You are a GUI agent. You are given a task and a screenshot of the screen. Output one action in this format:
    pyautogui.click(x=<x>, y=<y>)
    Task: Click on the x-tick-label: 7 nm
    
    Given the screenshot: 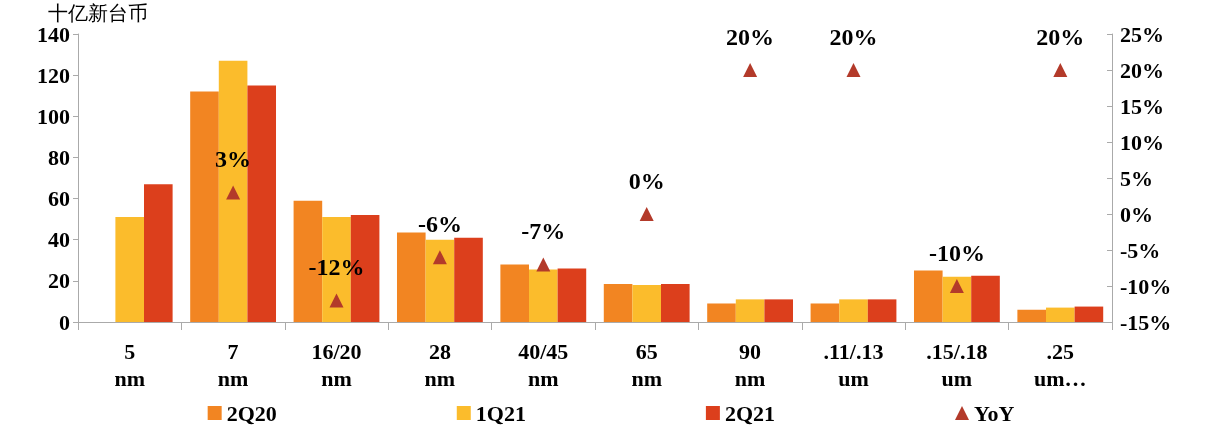 What is the action you would take?
    pyautogui.click(x=233, y=365)
    